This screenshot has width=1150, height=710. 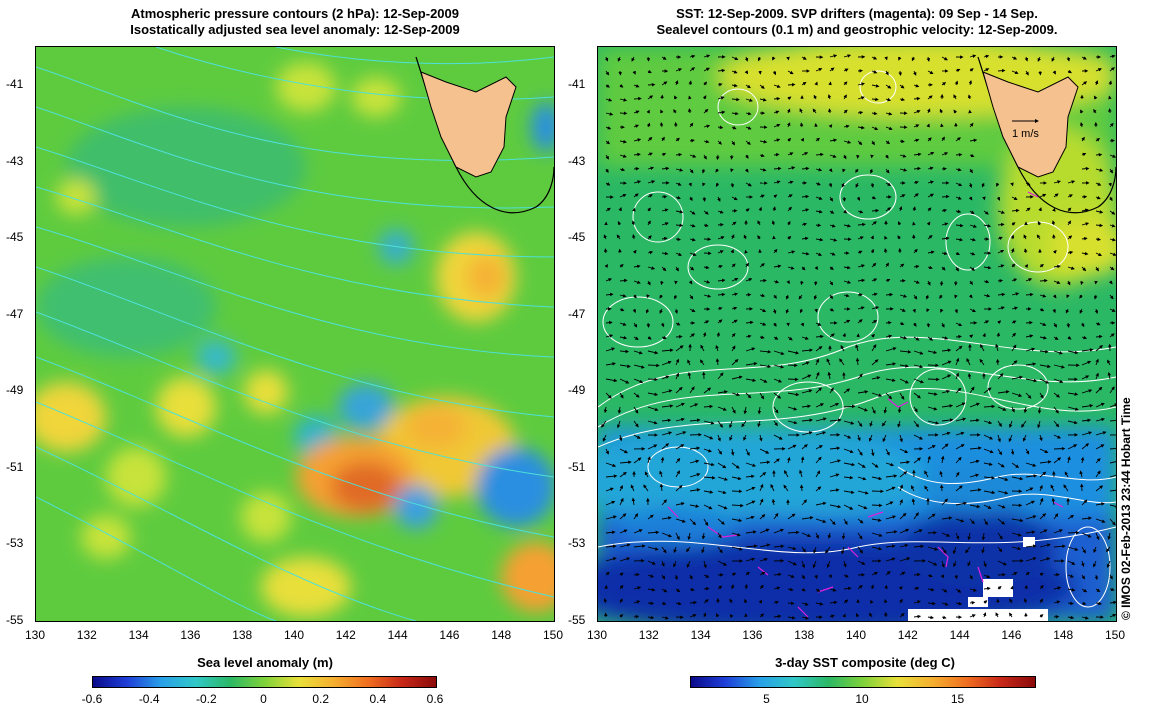 I want to click on right-lon-tick: 136, so click(x=752, y=635).